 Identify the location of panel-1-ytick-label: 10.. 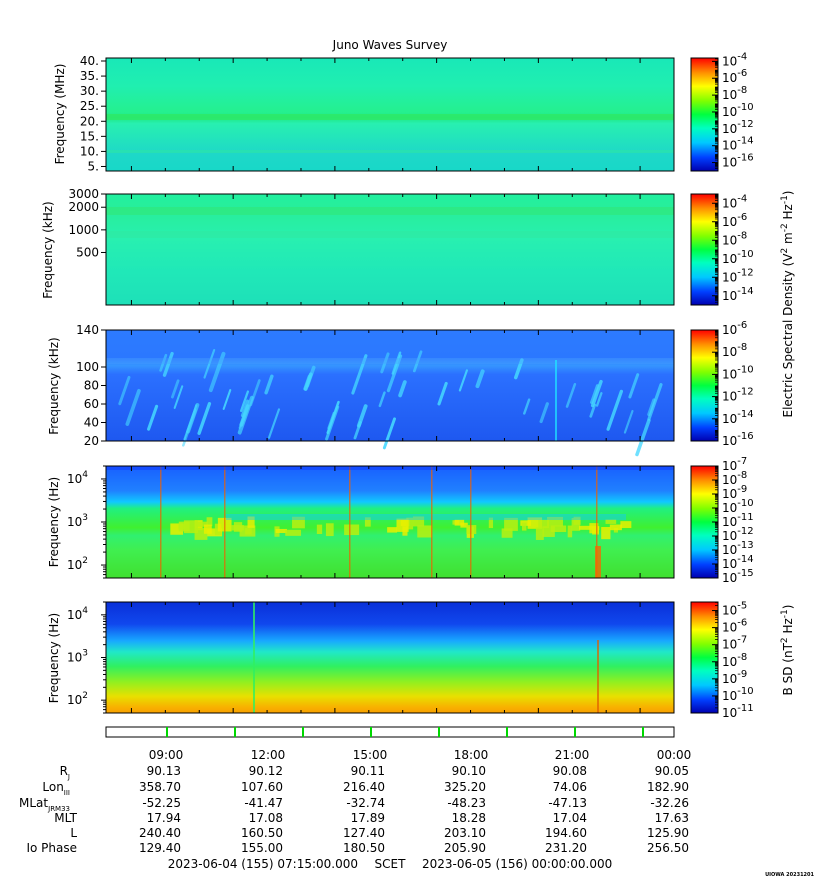
(89, 151).